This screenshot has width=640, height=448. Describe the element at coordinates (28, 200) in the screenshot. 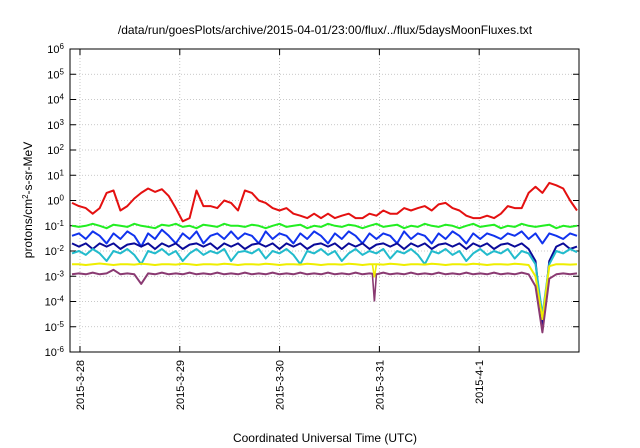

I see `y-axis-label: protons/cm2-s-sr-MeV` at that location.